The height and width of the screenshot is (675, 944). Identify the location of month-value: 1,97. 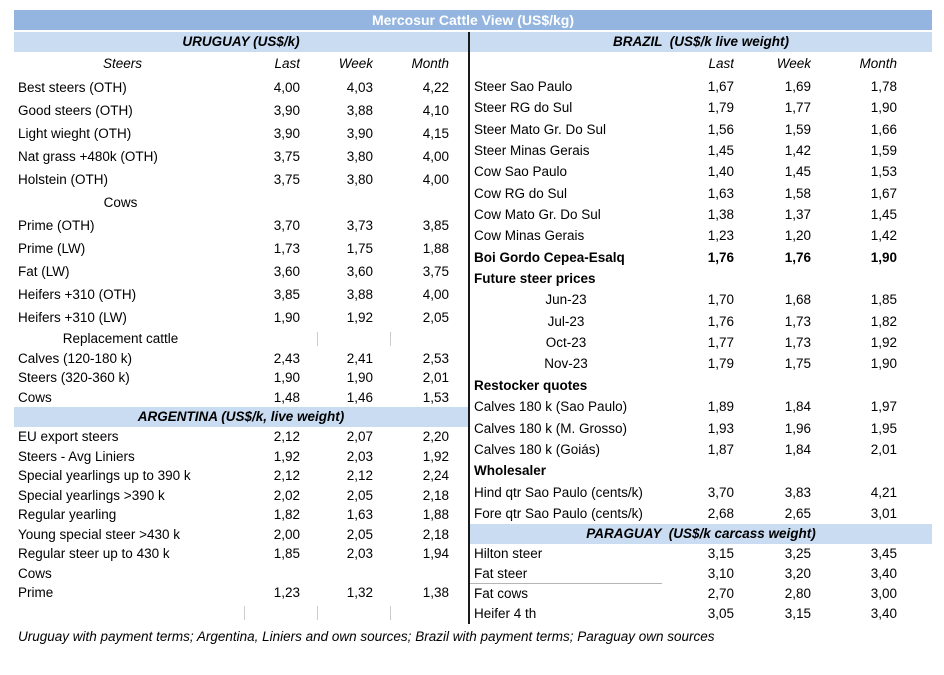
(883, 407).